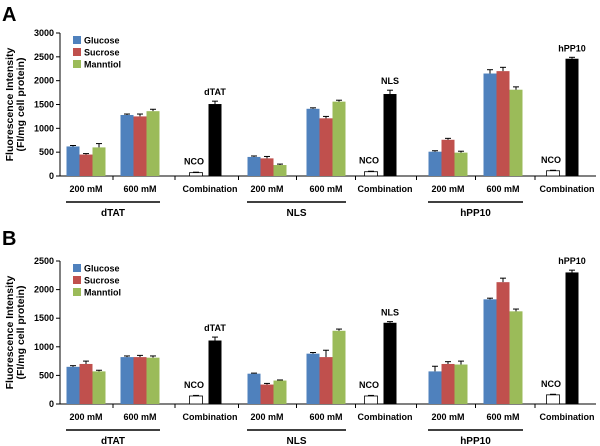 This screenshot has width=600, height=446. I want to click on y-tick-label: 1500, so click(44, 318).